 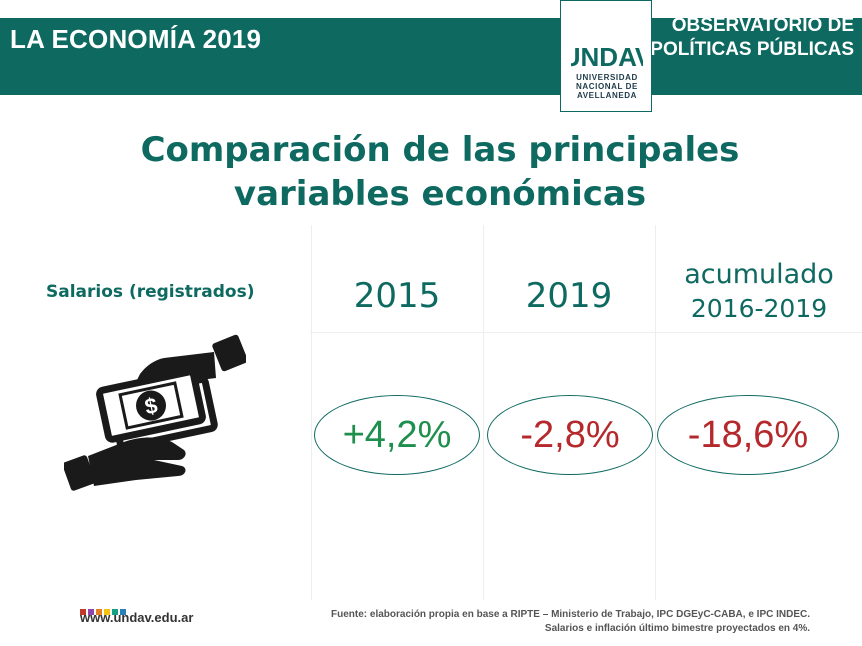 What do you see at coordinates (752, 38) in the screenshot?
I see `header-observatorio: OBSERVATORIO DE POLÍTICAS PÚBLICAS` at bounding box center [752, 38].